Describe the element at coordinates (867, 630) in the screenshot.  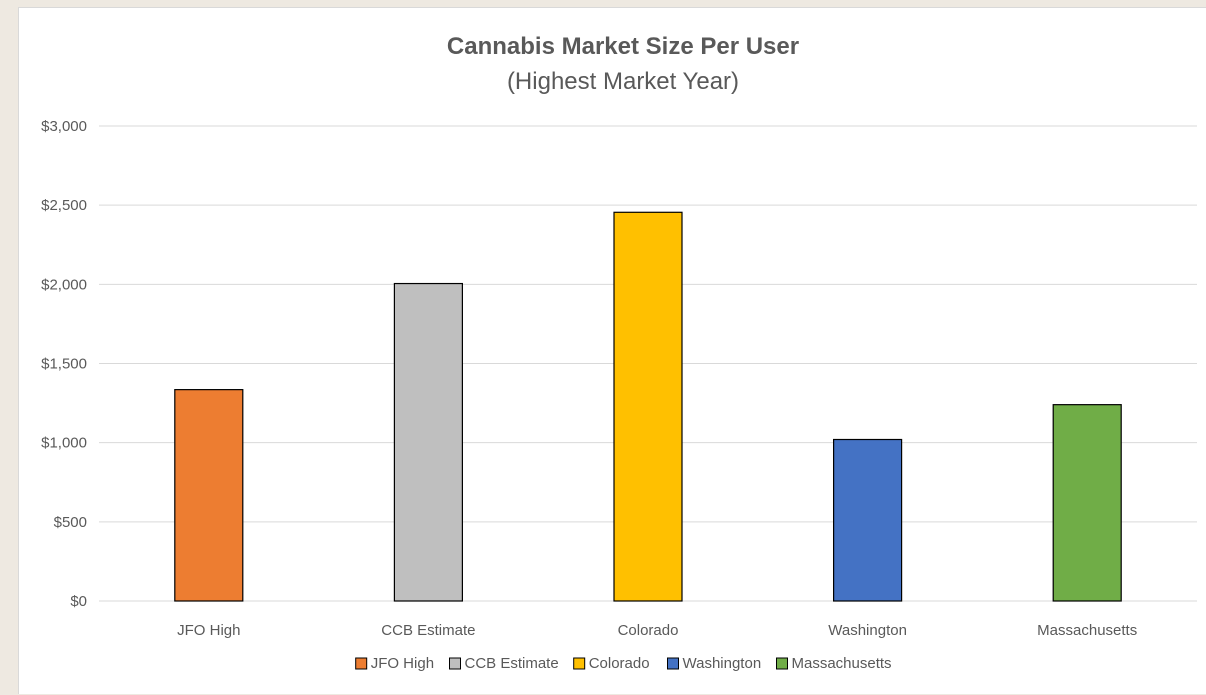
I see `x-tick-label: Washington` at that location.